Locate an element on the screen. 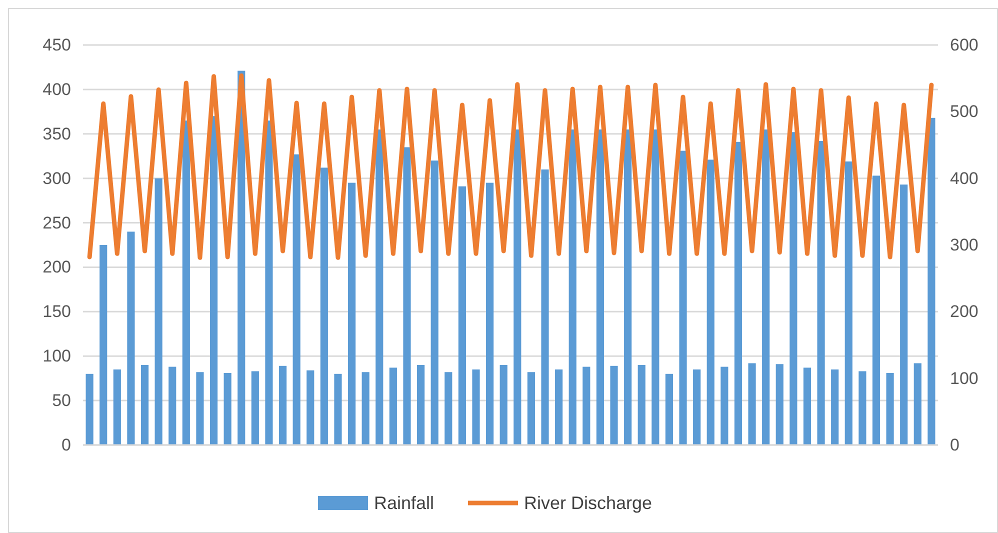  y2-tick-label: 200 is located at coordinates (964, 312).